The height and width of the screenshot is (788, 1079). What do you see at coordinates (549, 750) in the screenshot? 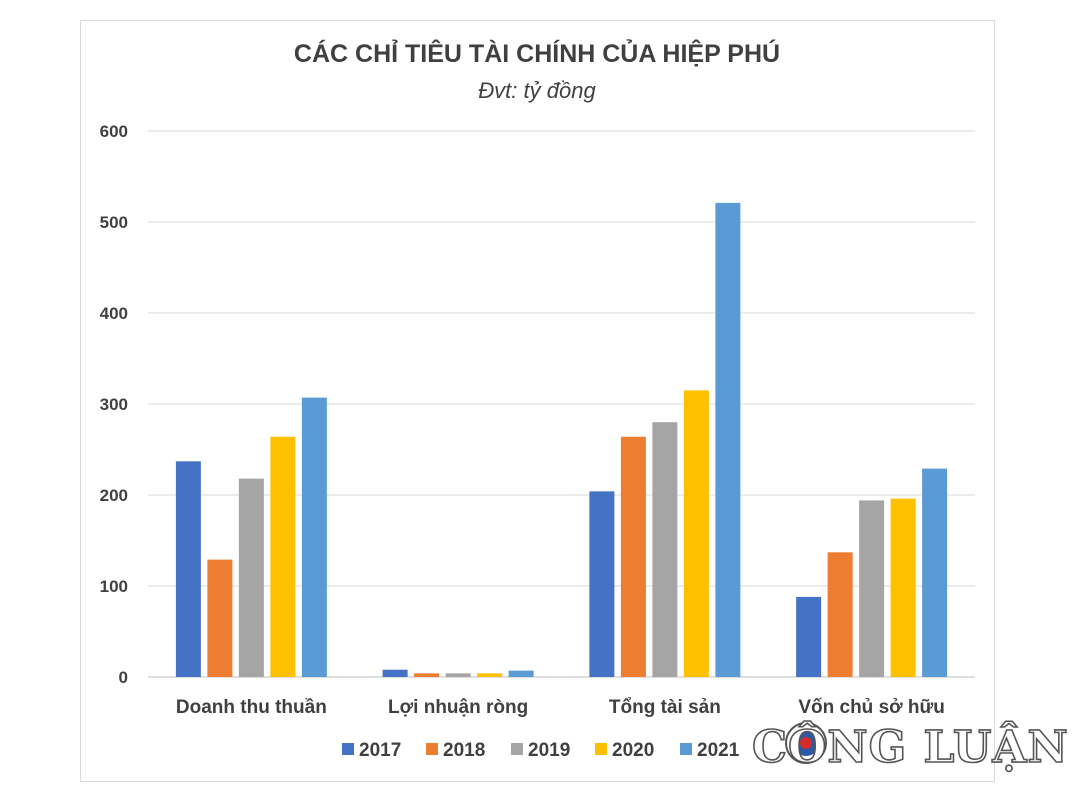
I see `legend-label-2019: 2019` at bounding box center [549, 750].